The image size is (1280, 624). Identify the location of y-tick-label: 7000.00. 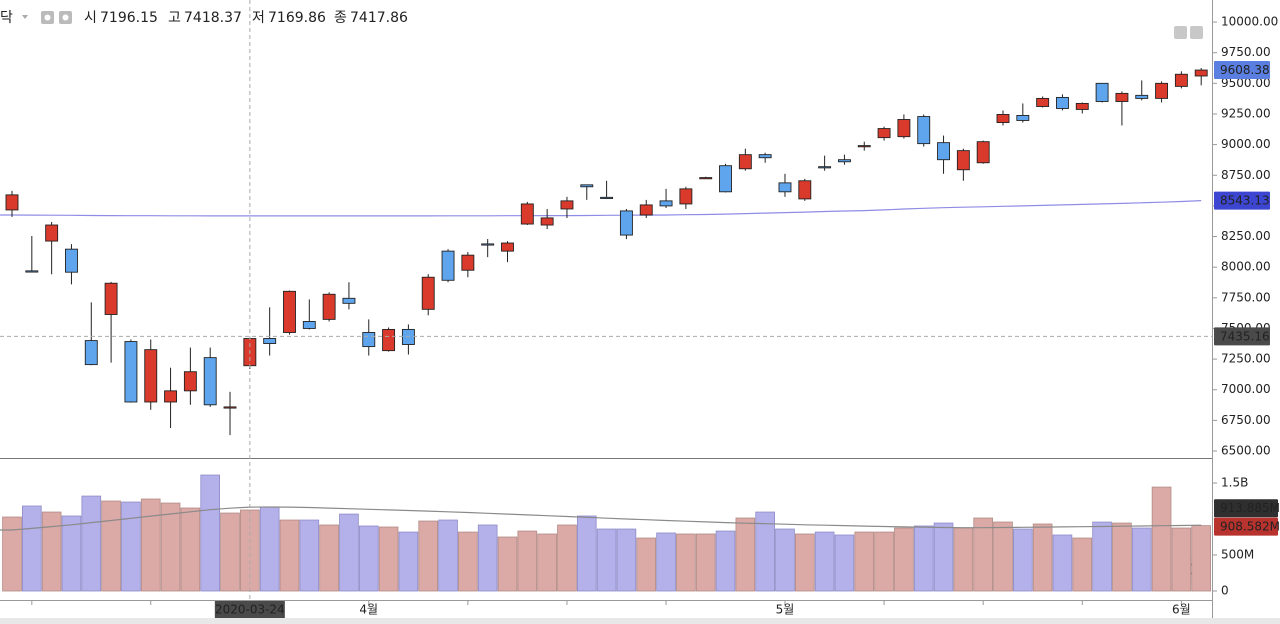
(1246, 389).